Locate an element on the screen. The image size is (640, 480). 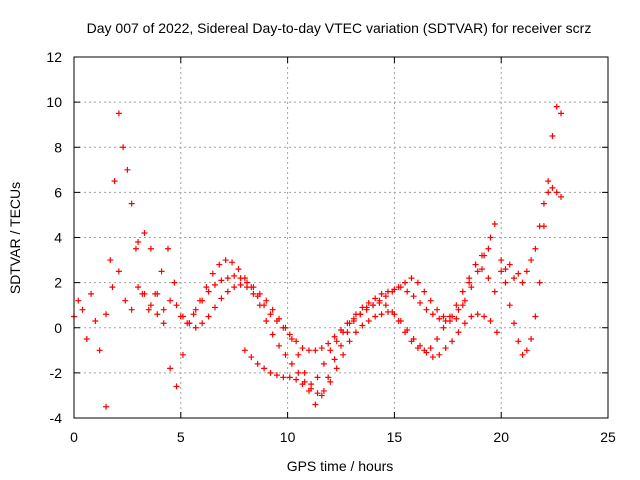
y-tick-label: 12 is located at coordinates (54, 57).